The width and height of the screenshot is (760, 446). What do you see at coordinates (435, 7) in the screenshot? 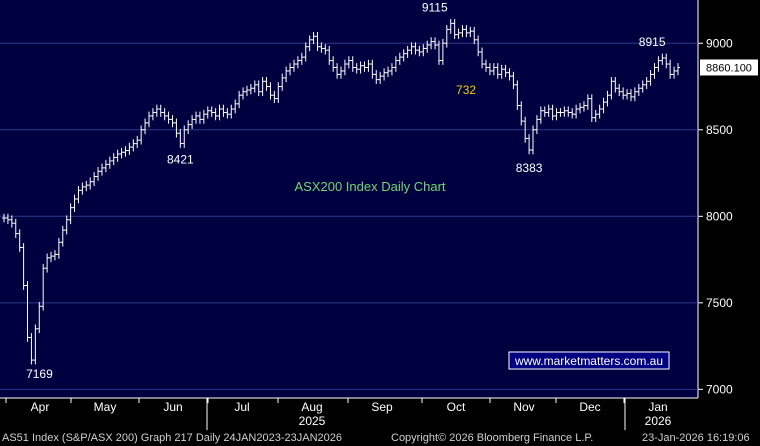
I see `annotation-9115: 9115` at bounding box center [435, 7].